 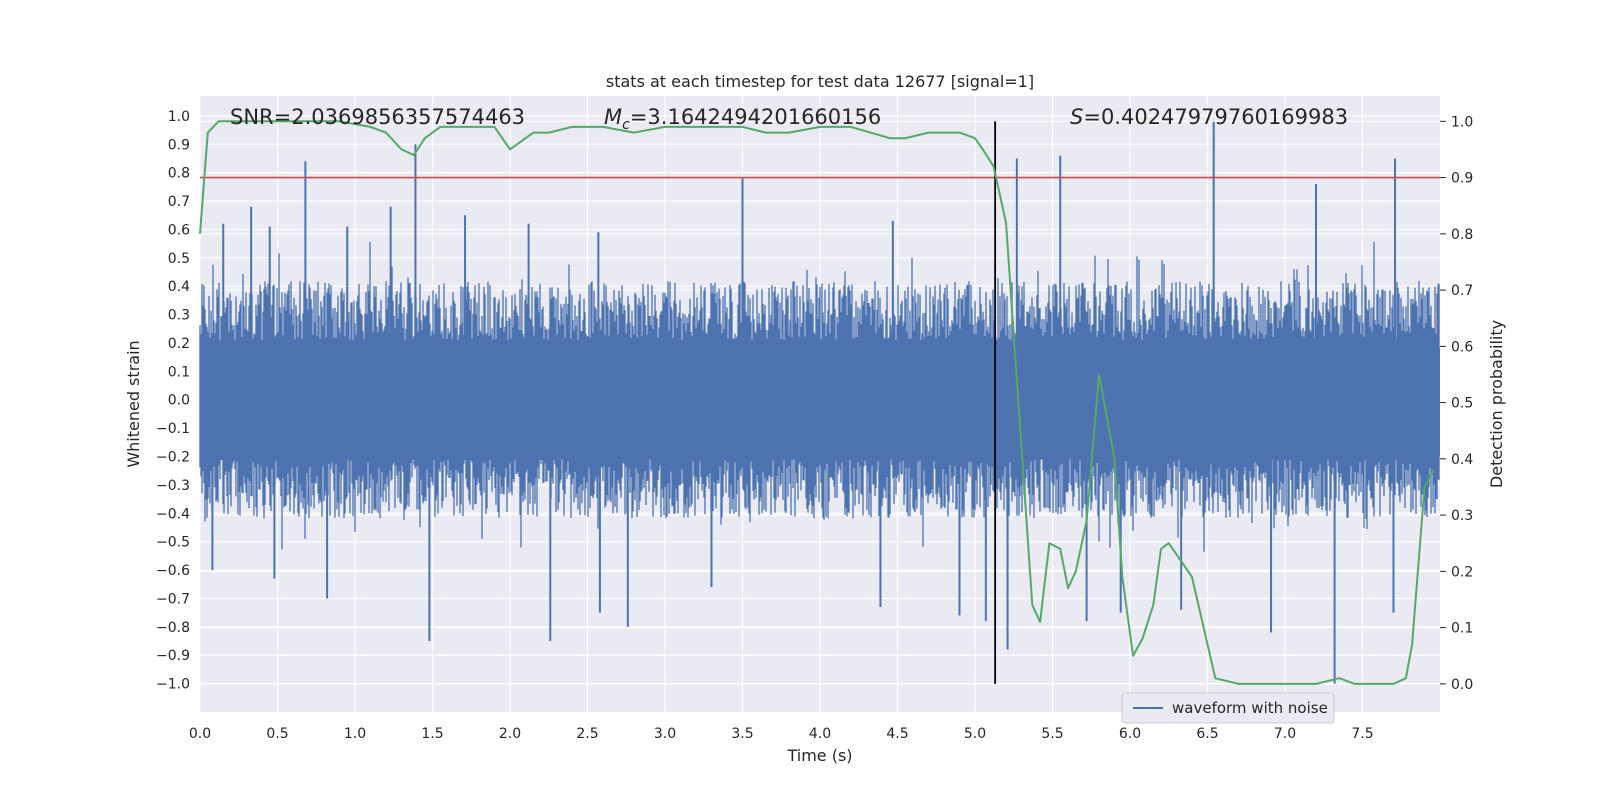 I want to click on y-tick-label: −0.9, so click(x=173, y=656).